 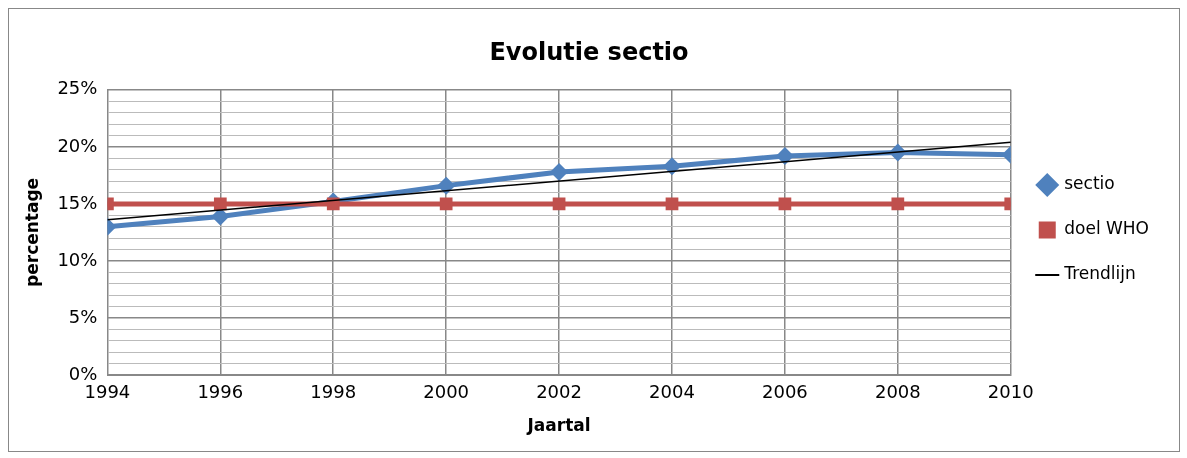 I want to click on y-tick-label: 25%, so click(x=77, y=88).